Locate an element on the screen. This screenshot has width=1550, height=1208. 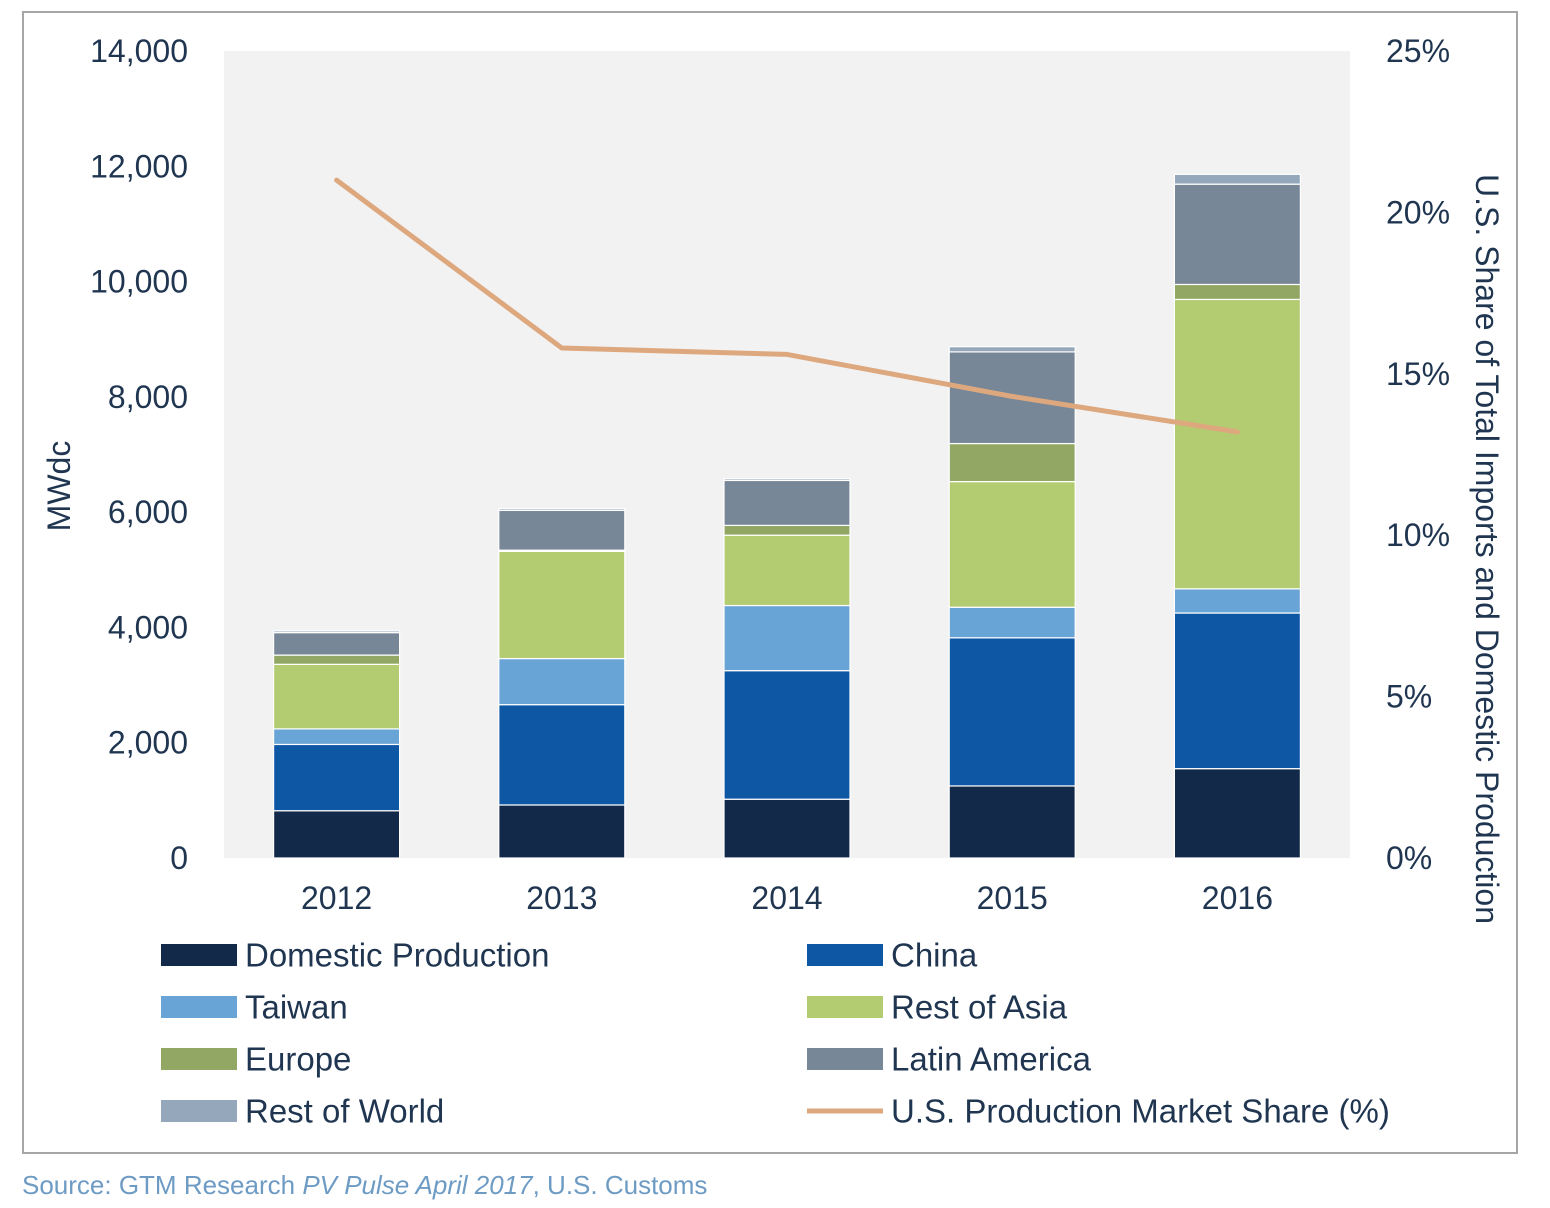
bar-taiwan-2015 is located at coordinates (1012, 622).